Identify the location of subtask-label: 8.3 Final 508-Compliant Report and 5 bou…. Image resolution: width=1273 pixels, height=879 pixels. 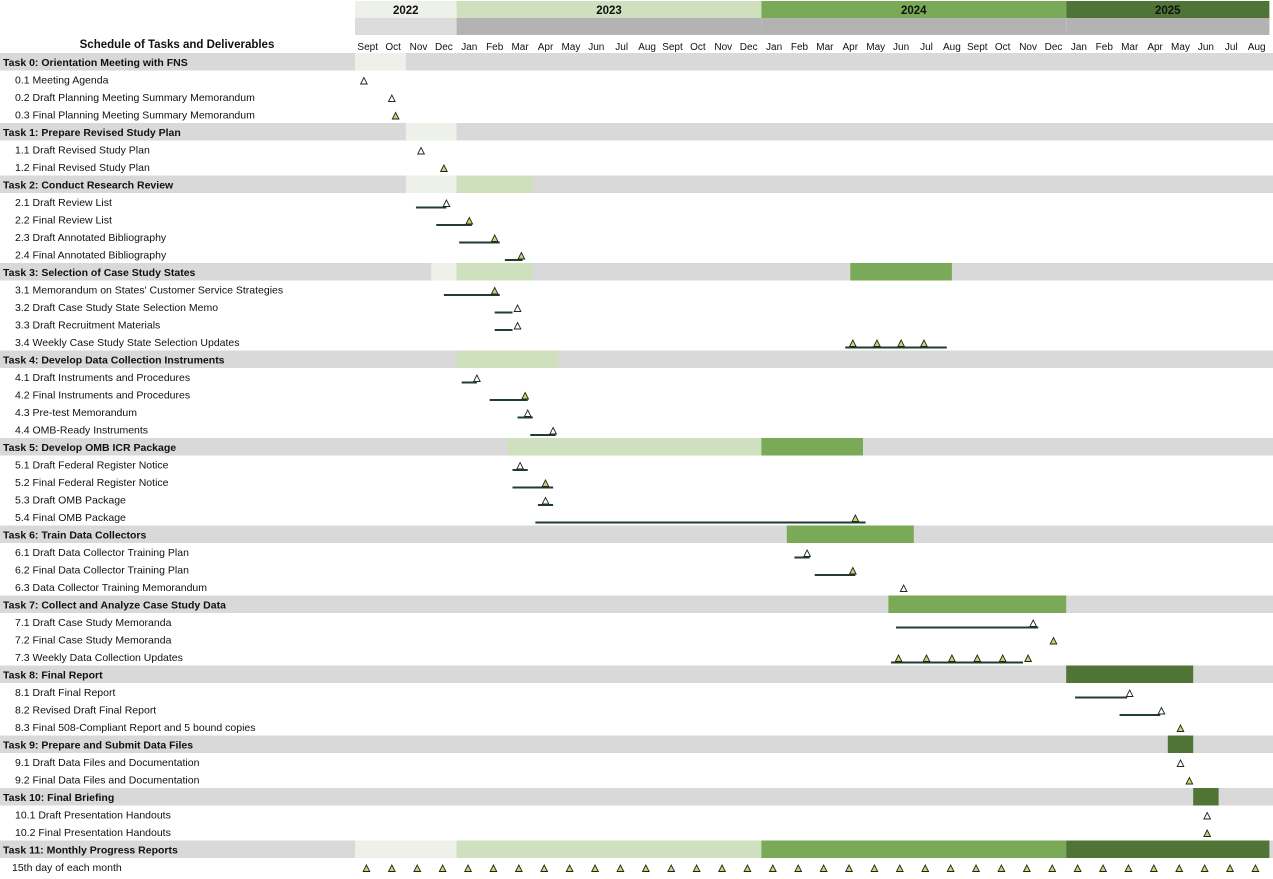
(135, 728).